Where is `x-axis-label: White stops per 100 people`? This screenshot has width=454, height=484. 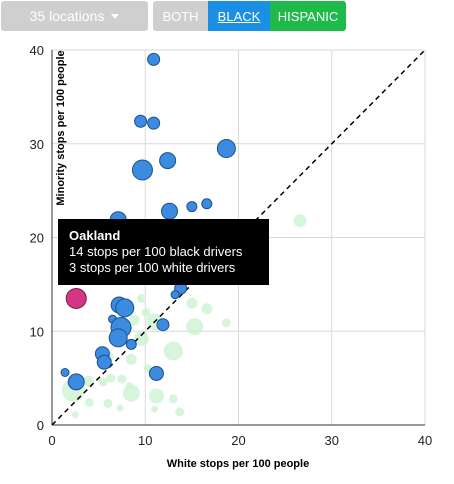
x-axis-label: White stops per 100 people is located at coordinates (238, 464).